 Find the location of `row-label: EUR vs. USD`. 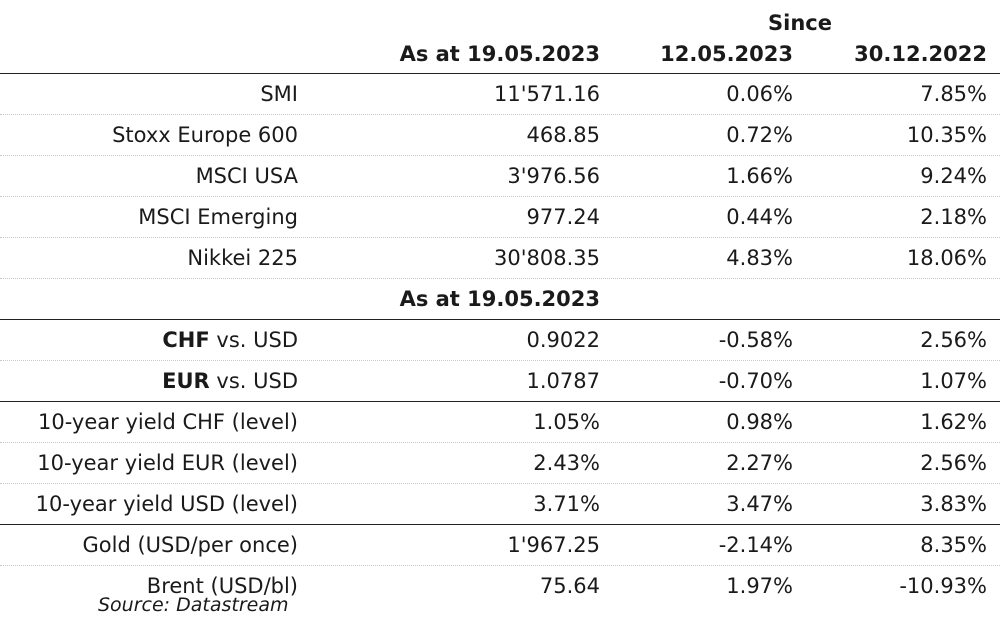

row-label: EUR vs. USD is located at coordinates (149, 381).